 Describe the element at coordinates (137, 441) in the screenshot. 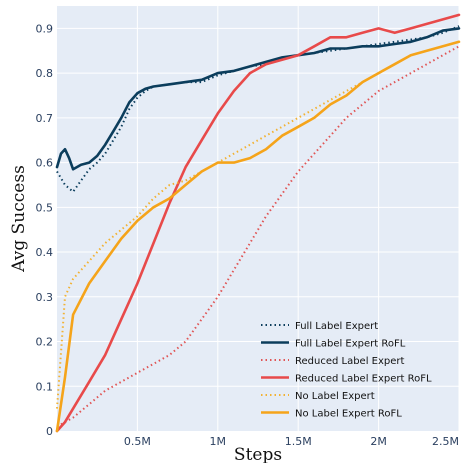

I see `x-tick-label: 0.5M` at that location.